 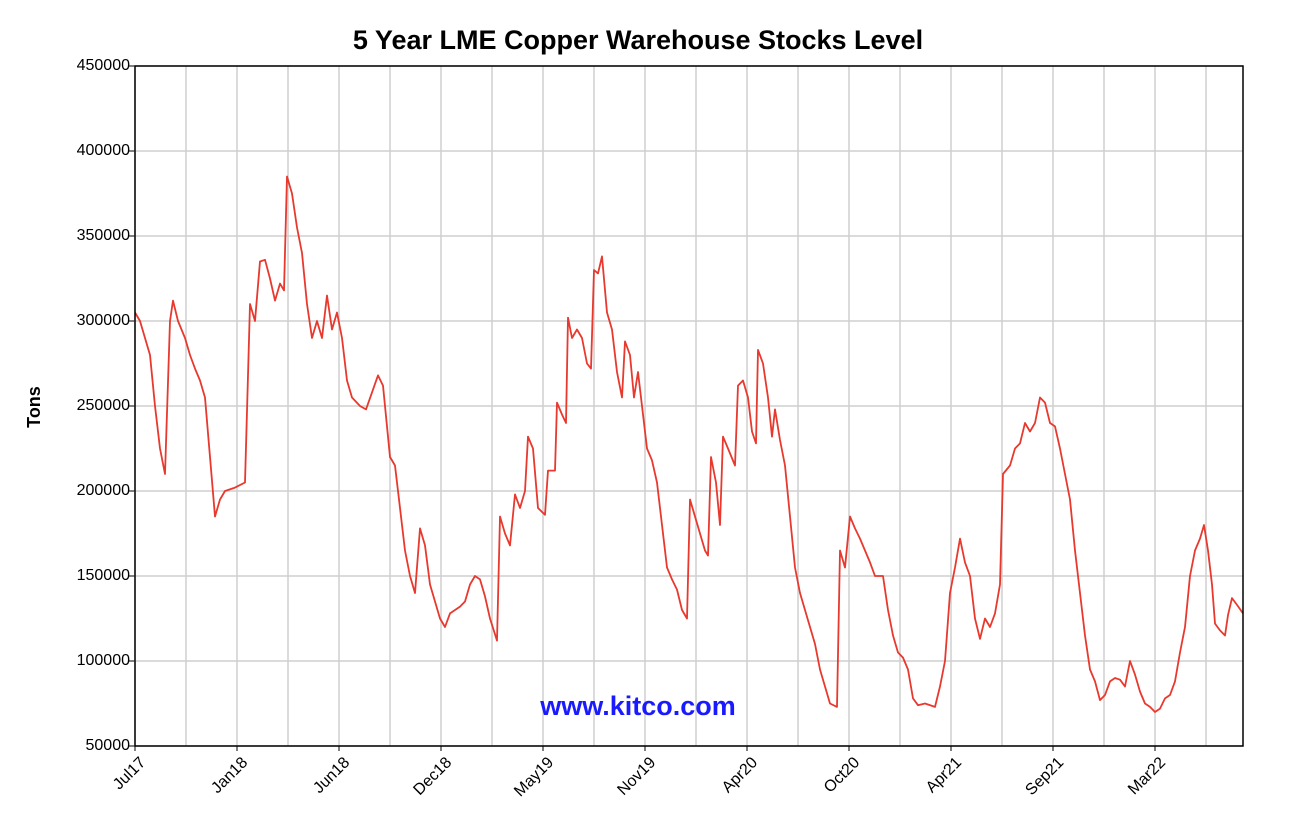 I want to click on y-tick-label: 50000, so click(x=108, y=745).